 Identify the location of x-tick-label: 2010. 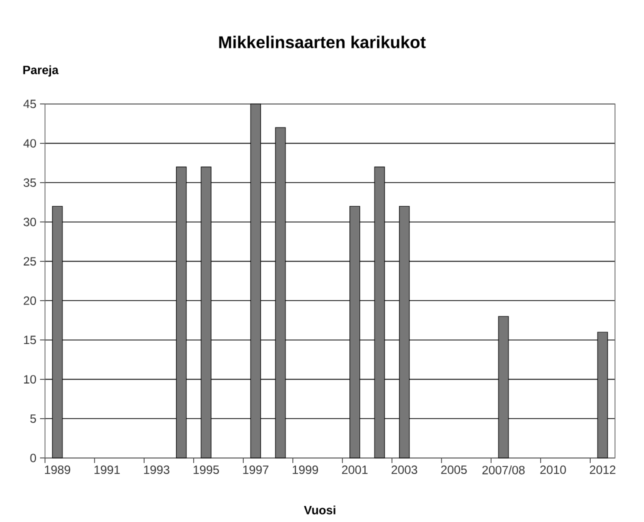
(553, 470).